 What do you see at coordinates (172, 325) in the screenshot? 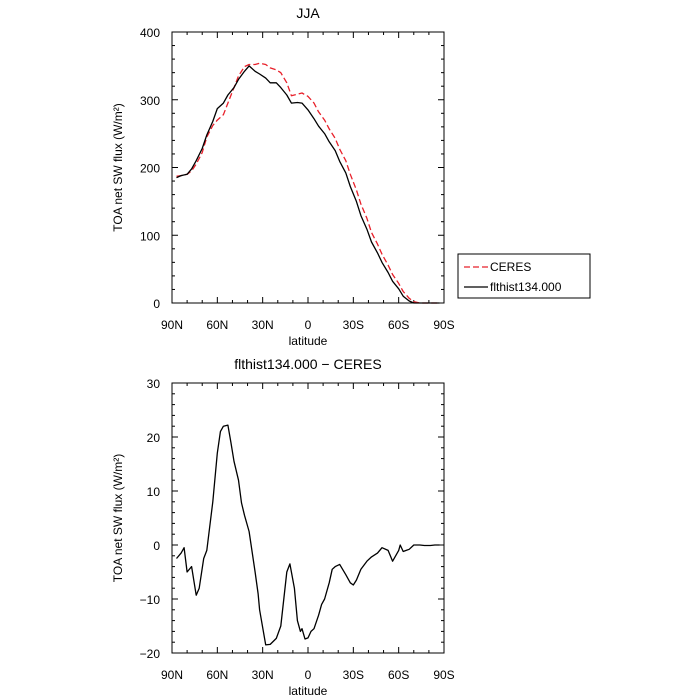
I see `panel1-x-tick-label: 90N` at bounding box center [172, 325].